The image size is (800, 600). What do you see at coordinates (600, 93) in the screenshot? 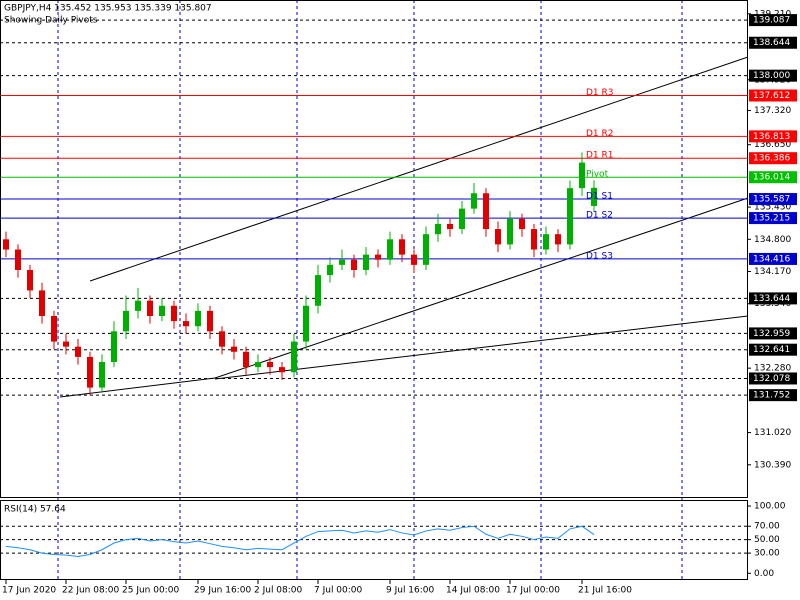
I see `pivot-label: D1 R3` at bounding box center [600, 93].